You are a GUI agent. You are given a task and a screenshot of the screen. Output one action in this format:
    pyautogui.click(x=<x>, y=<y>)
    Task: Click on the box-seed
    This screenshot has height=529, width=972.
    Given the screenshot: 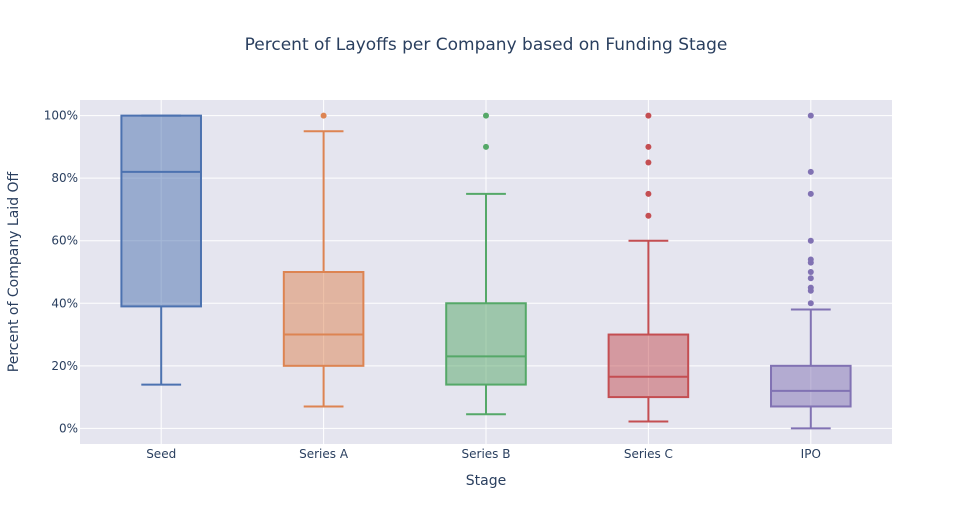 What is the action you would take?
    pyautogui.click(x=161, y=250)
    